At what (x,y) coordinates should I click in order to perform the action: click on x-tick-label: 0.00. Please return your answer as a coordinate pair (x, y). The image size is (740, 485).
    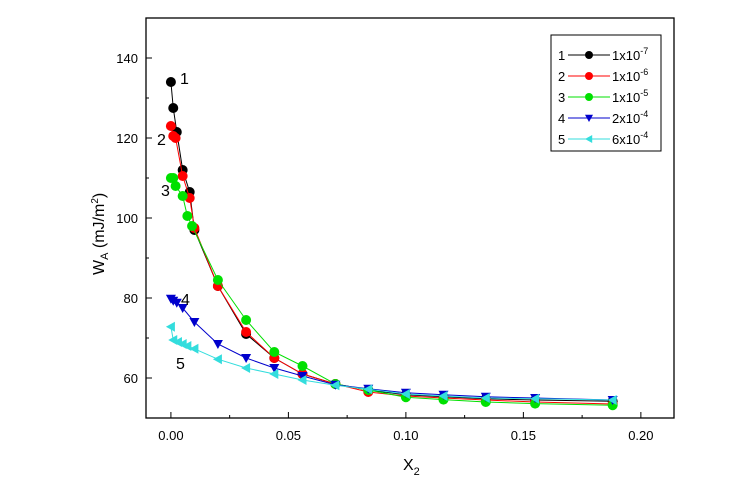
    Looking at the image, I should click on (170, 435).